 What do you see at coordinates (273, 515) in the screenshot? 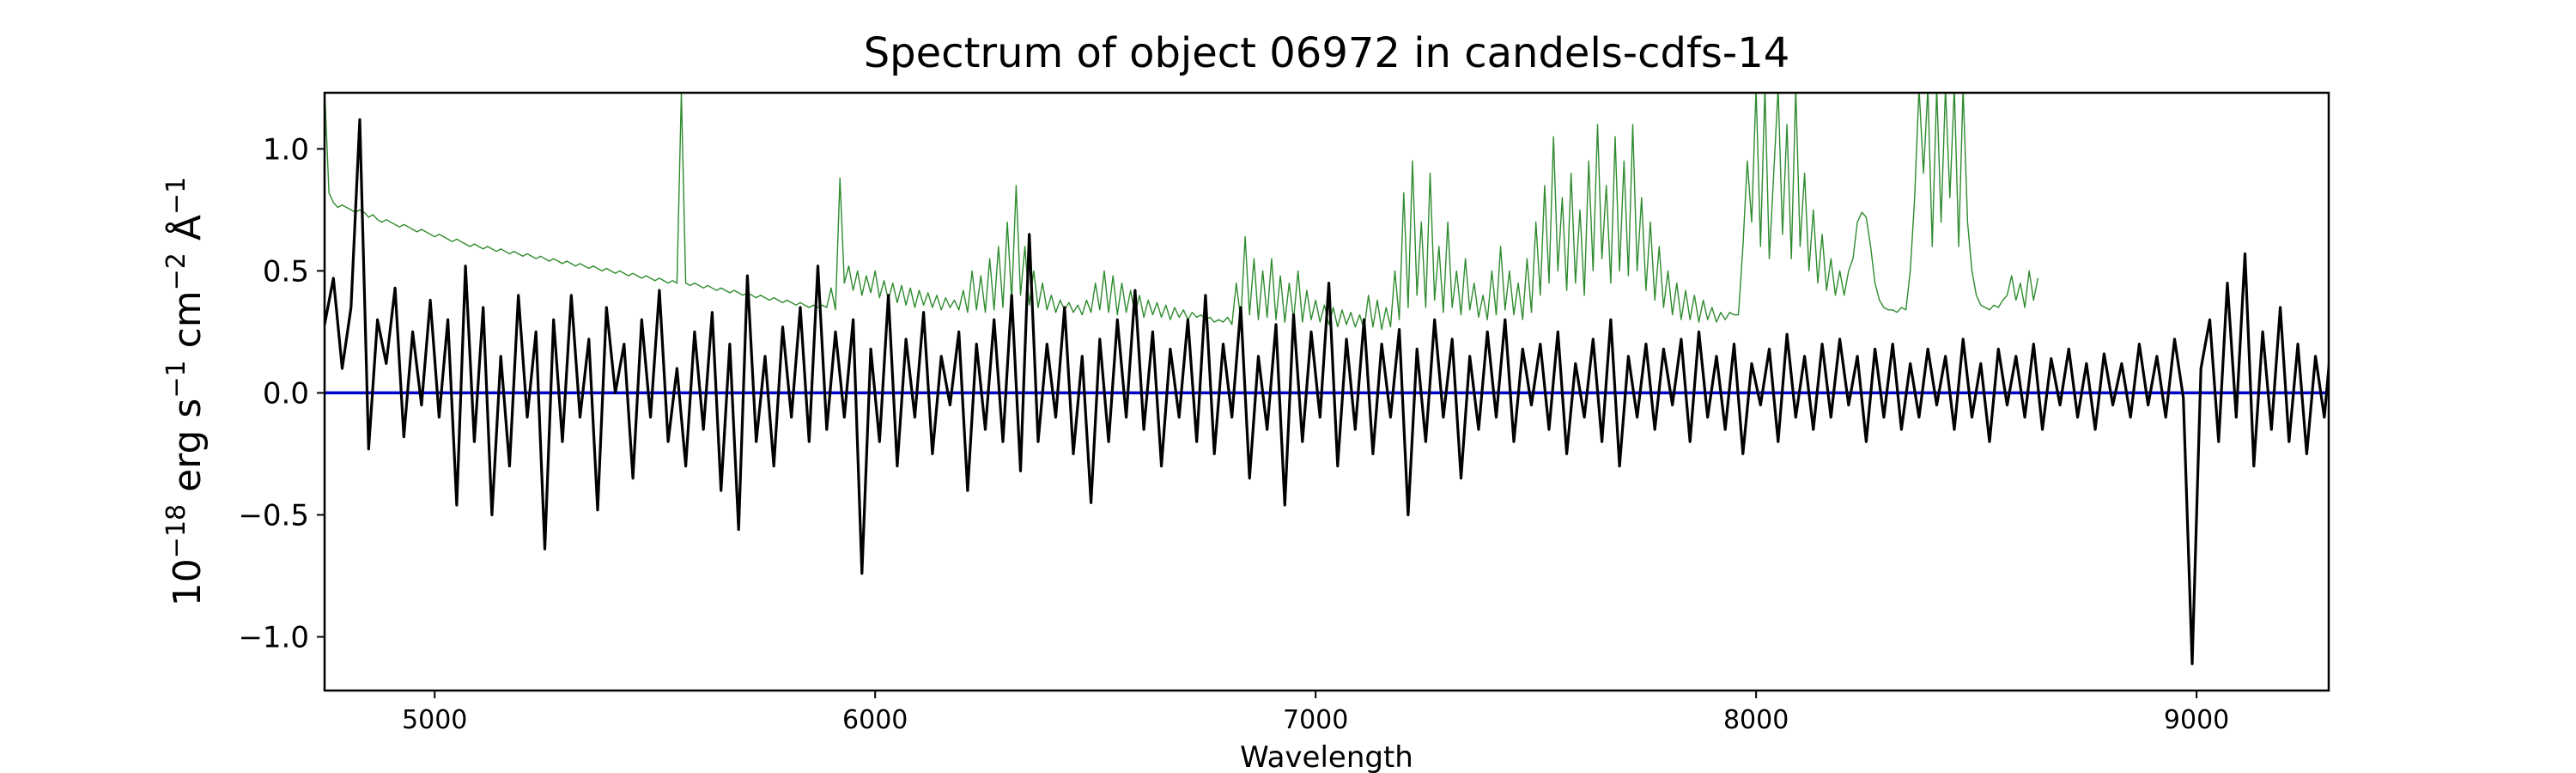
I see `y-tick-label: −0.5` at bounding box center [273, 515].